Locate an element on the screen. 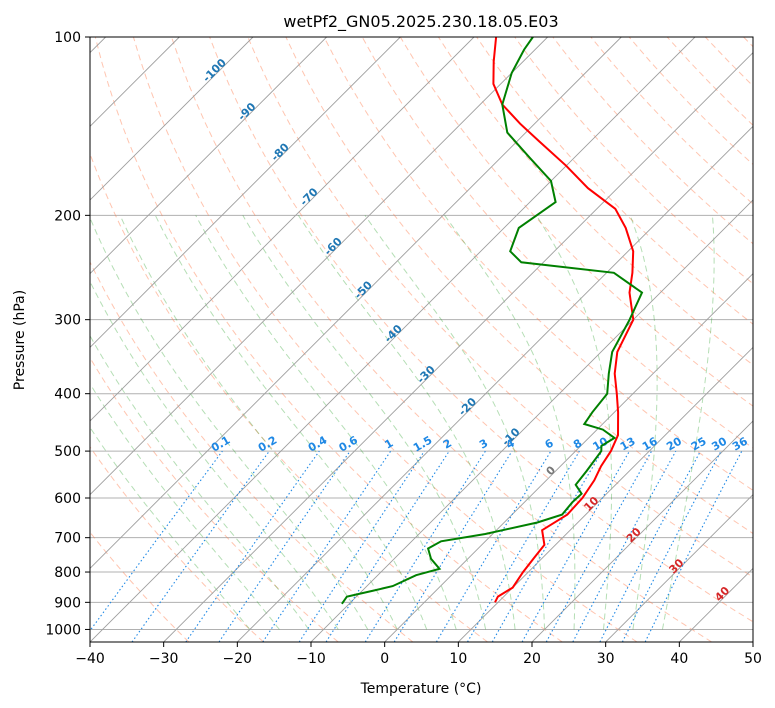  y-axis-label: Pressure (hPa) is located at coordinates (20, 340).